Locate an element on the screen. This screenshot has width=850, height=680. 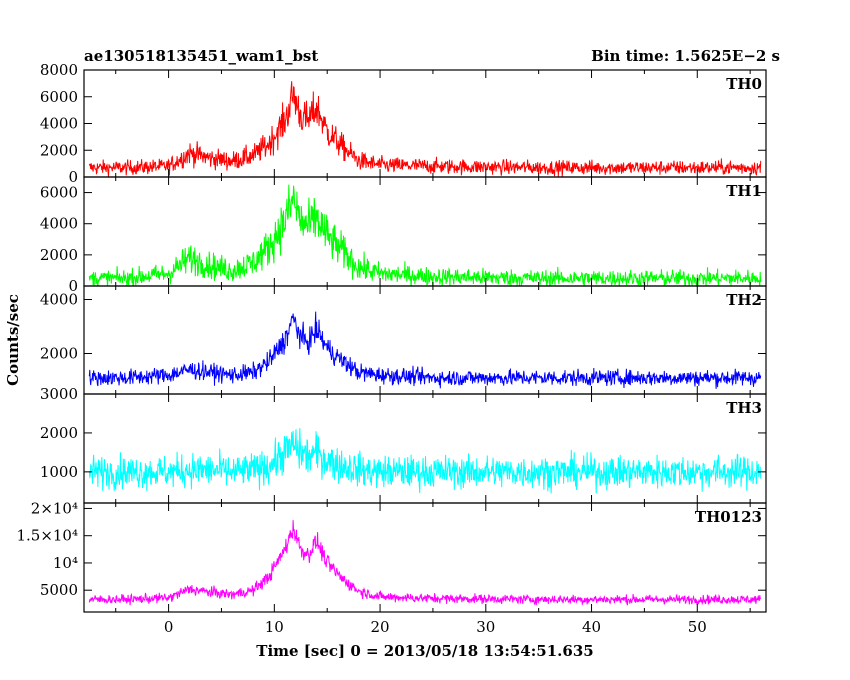
panel-label: TH3 is located at coordinates (744, 408).